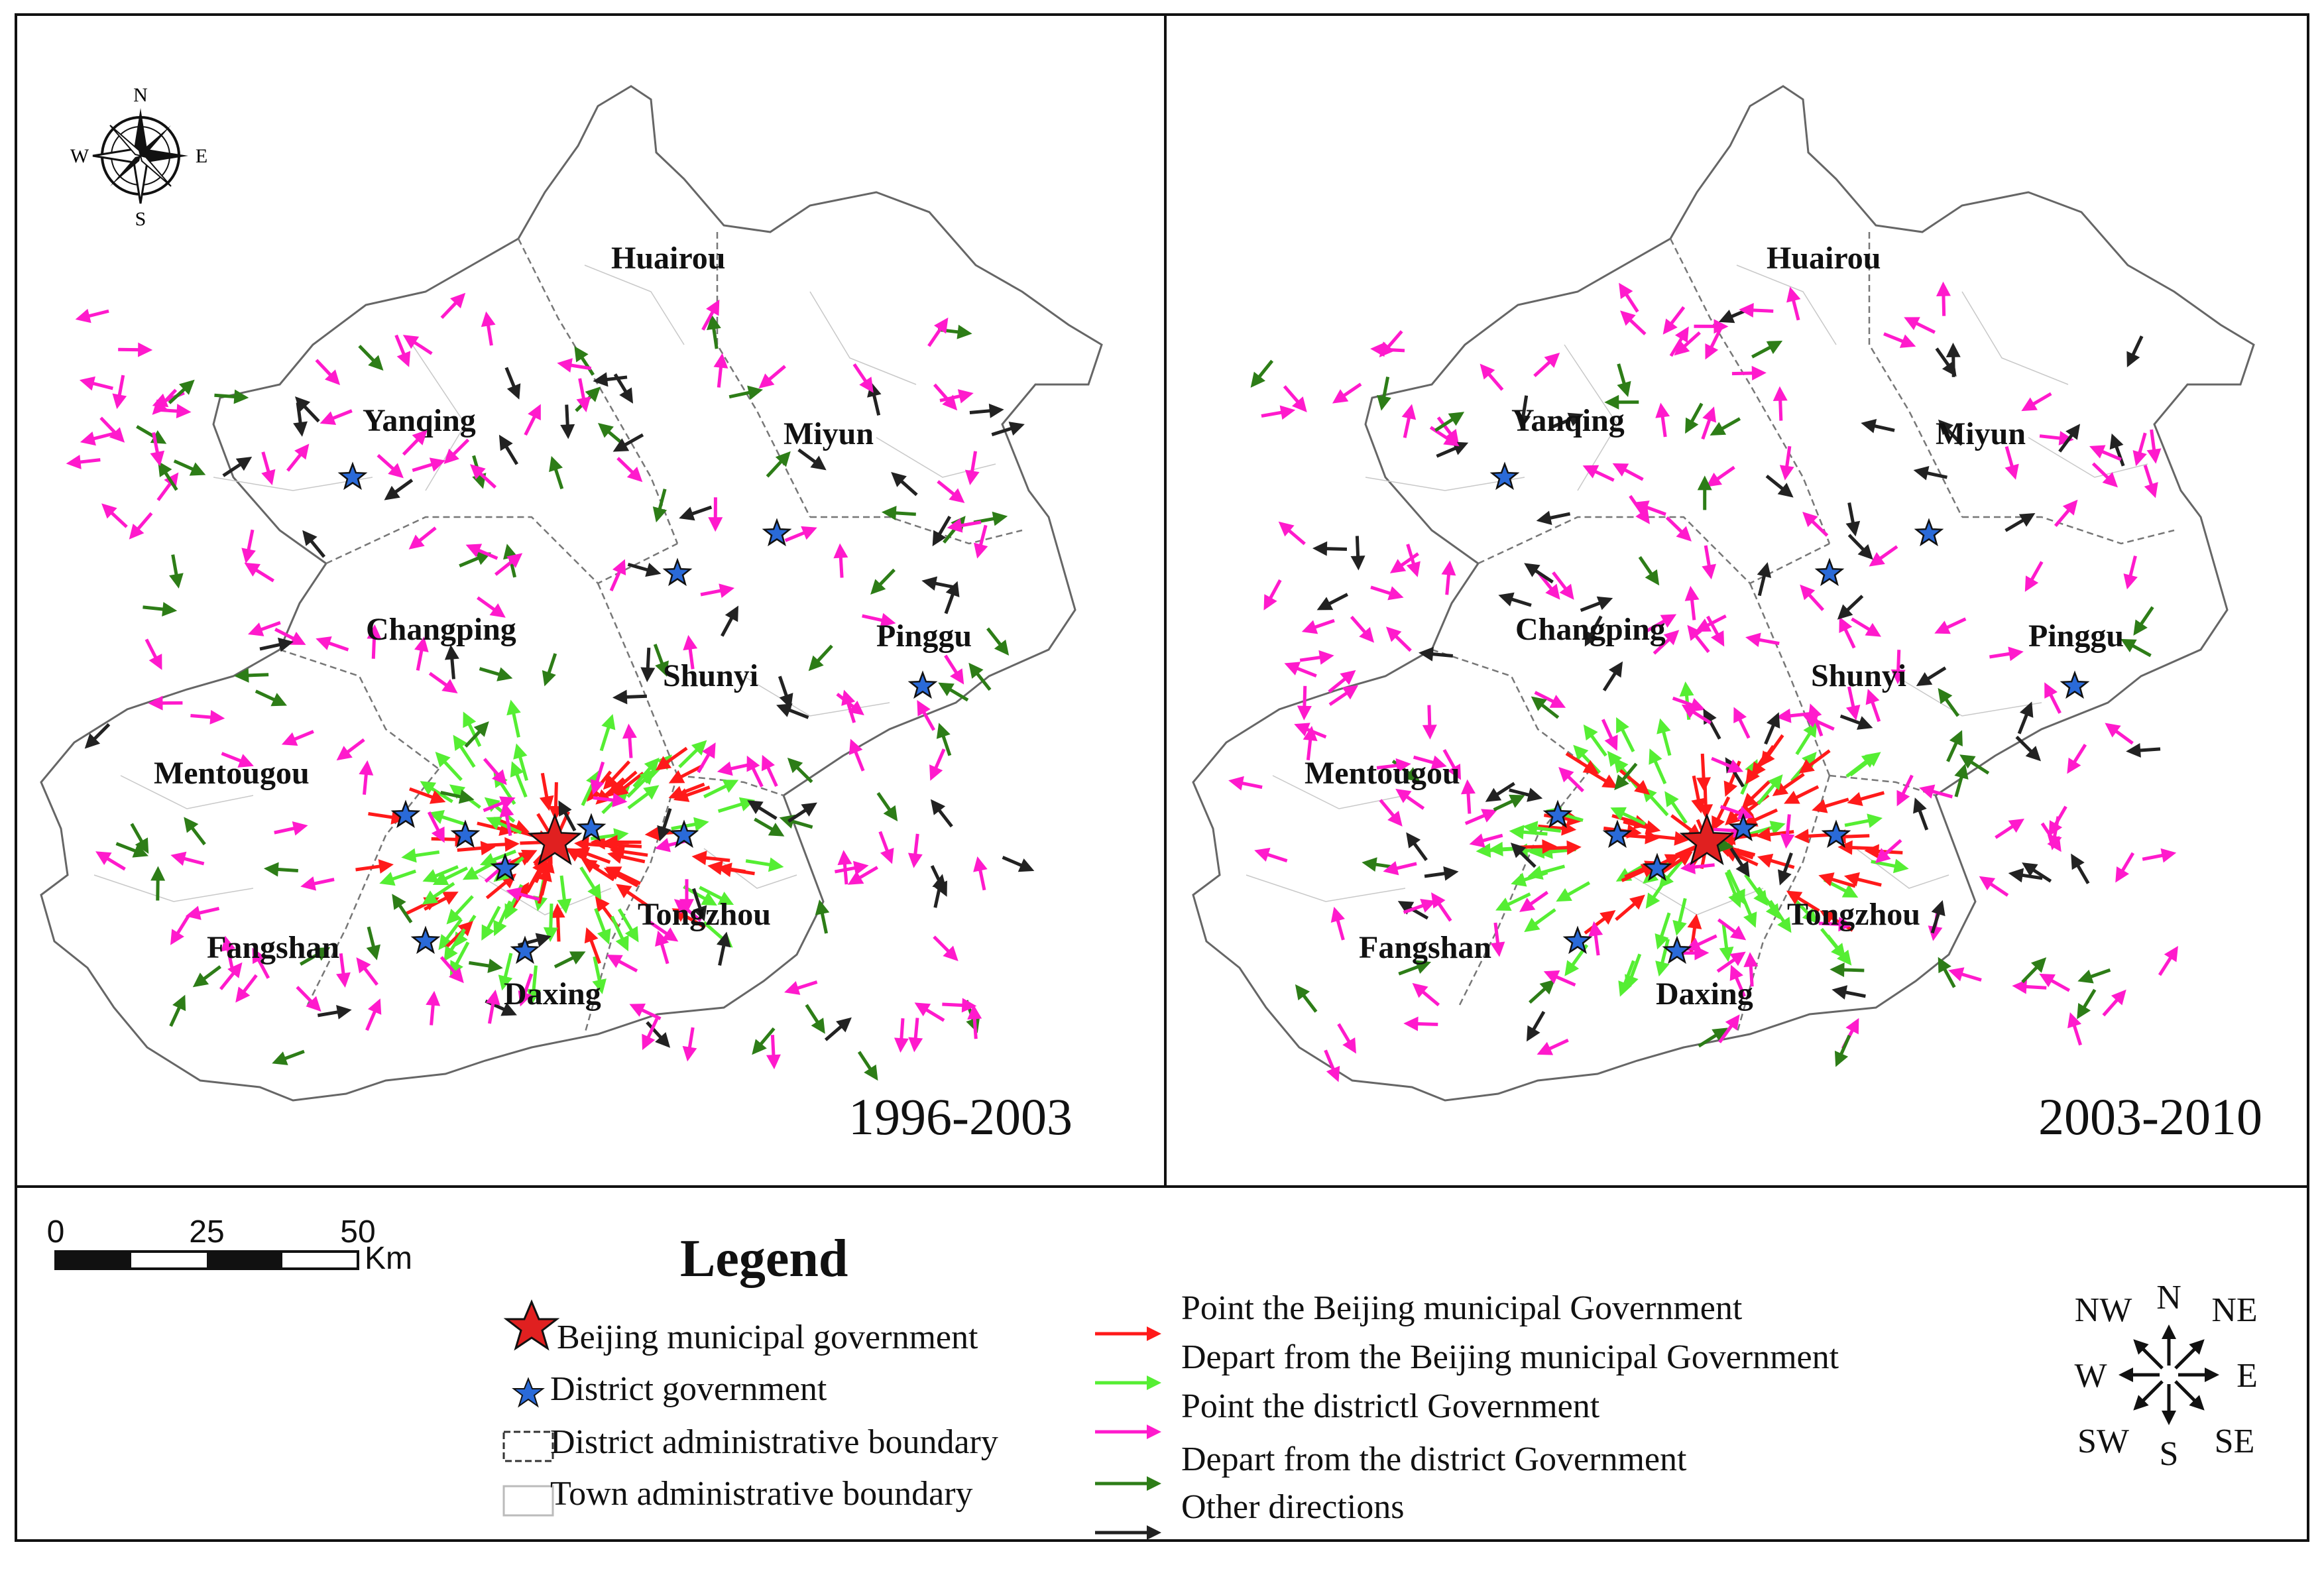  What do you see at coordinates (2169, 1418) in the screenshot?
I see `direction-arrow-s-head` at bounding box center [2169, 1418].